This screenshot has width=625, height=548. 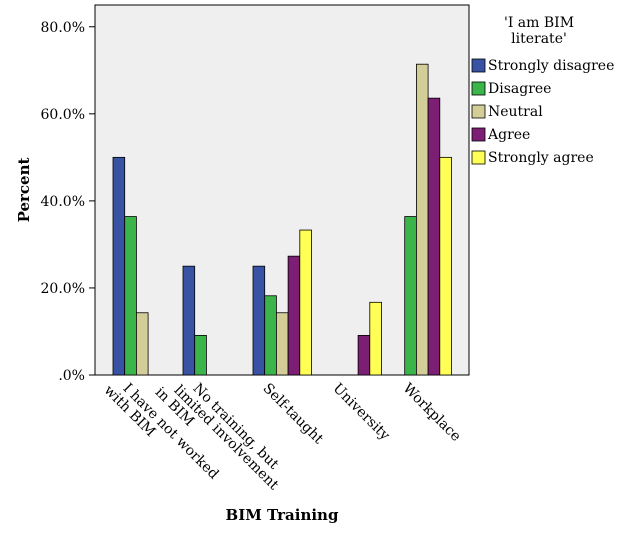 What do you see at coordinates (293, 413) in the screenshot?
I see `x-tick-label: Self-taught` at bounding box center [293, 413].